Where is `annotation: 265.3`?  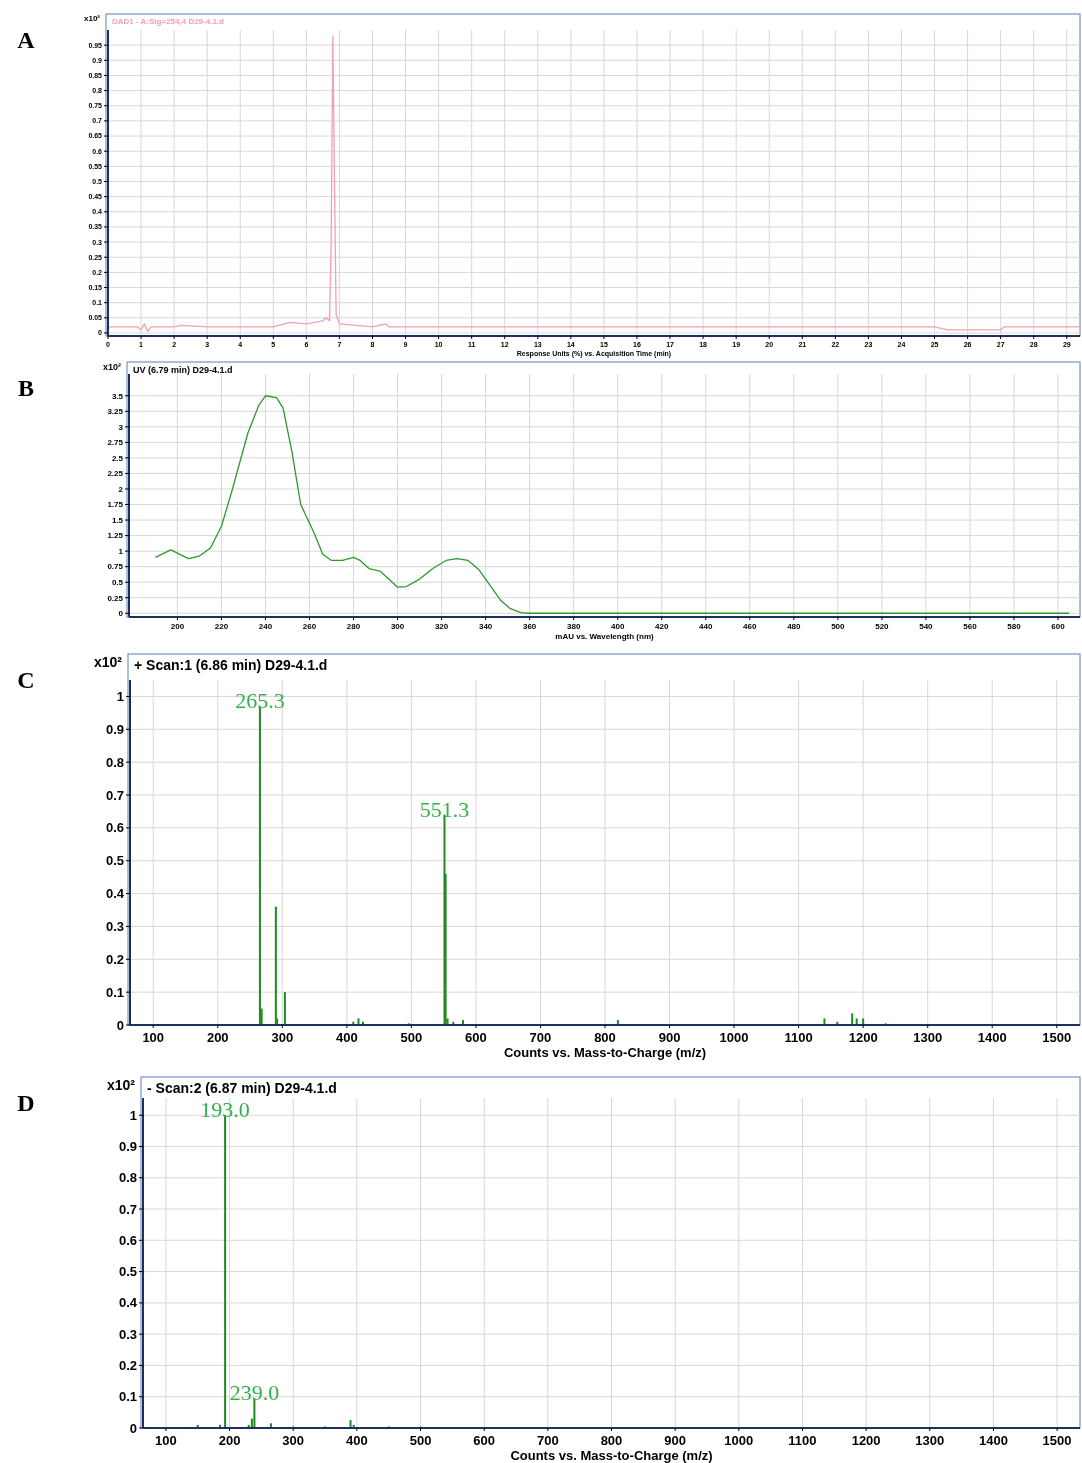
annotation: 265.3 is located at coordinates (260, 701).